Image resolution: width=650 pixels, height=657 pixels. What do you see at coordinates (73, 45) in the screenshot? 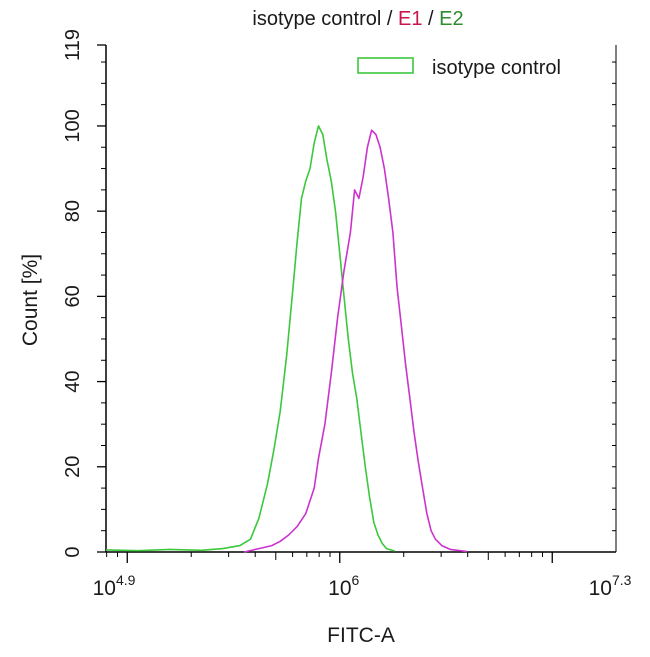
I see `y-tick-label-119: 119` at bounding box center [73, 45].